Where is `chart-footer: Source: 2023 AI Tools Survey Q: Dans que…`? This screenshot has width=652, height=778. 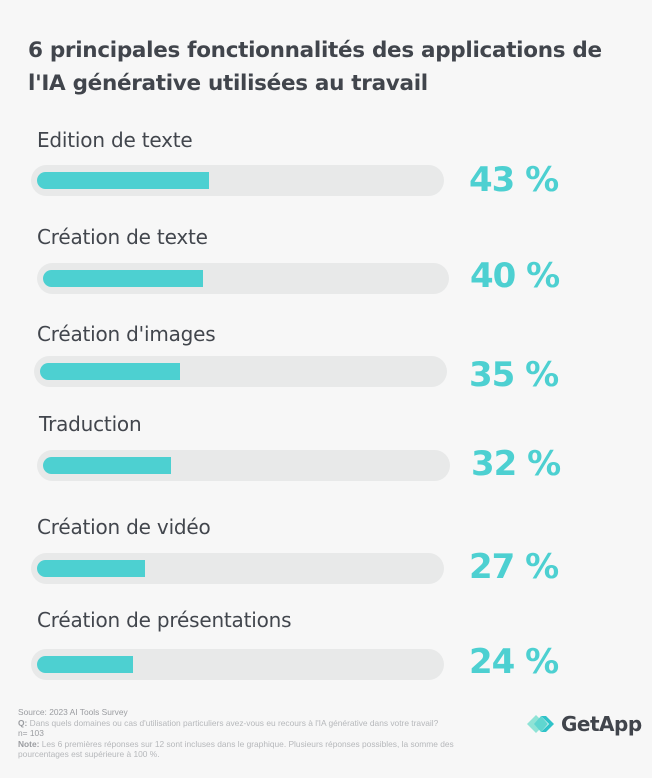 chart-footer: Source: 2023 AI Tools Survey Q: Dans que… is located at coordinates (253, 733).